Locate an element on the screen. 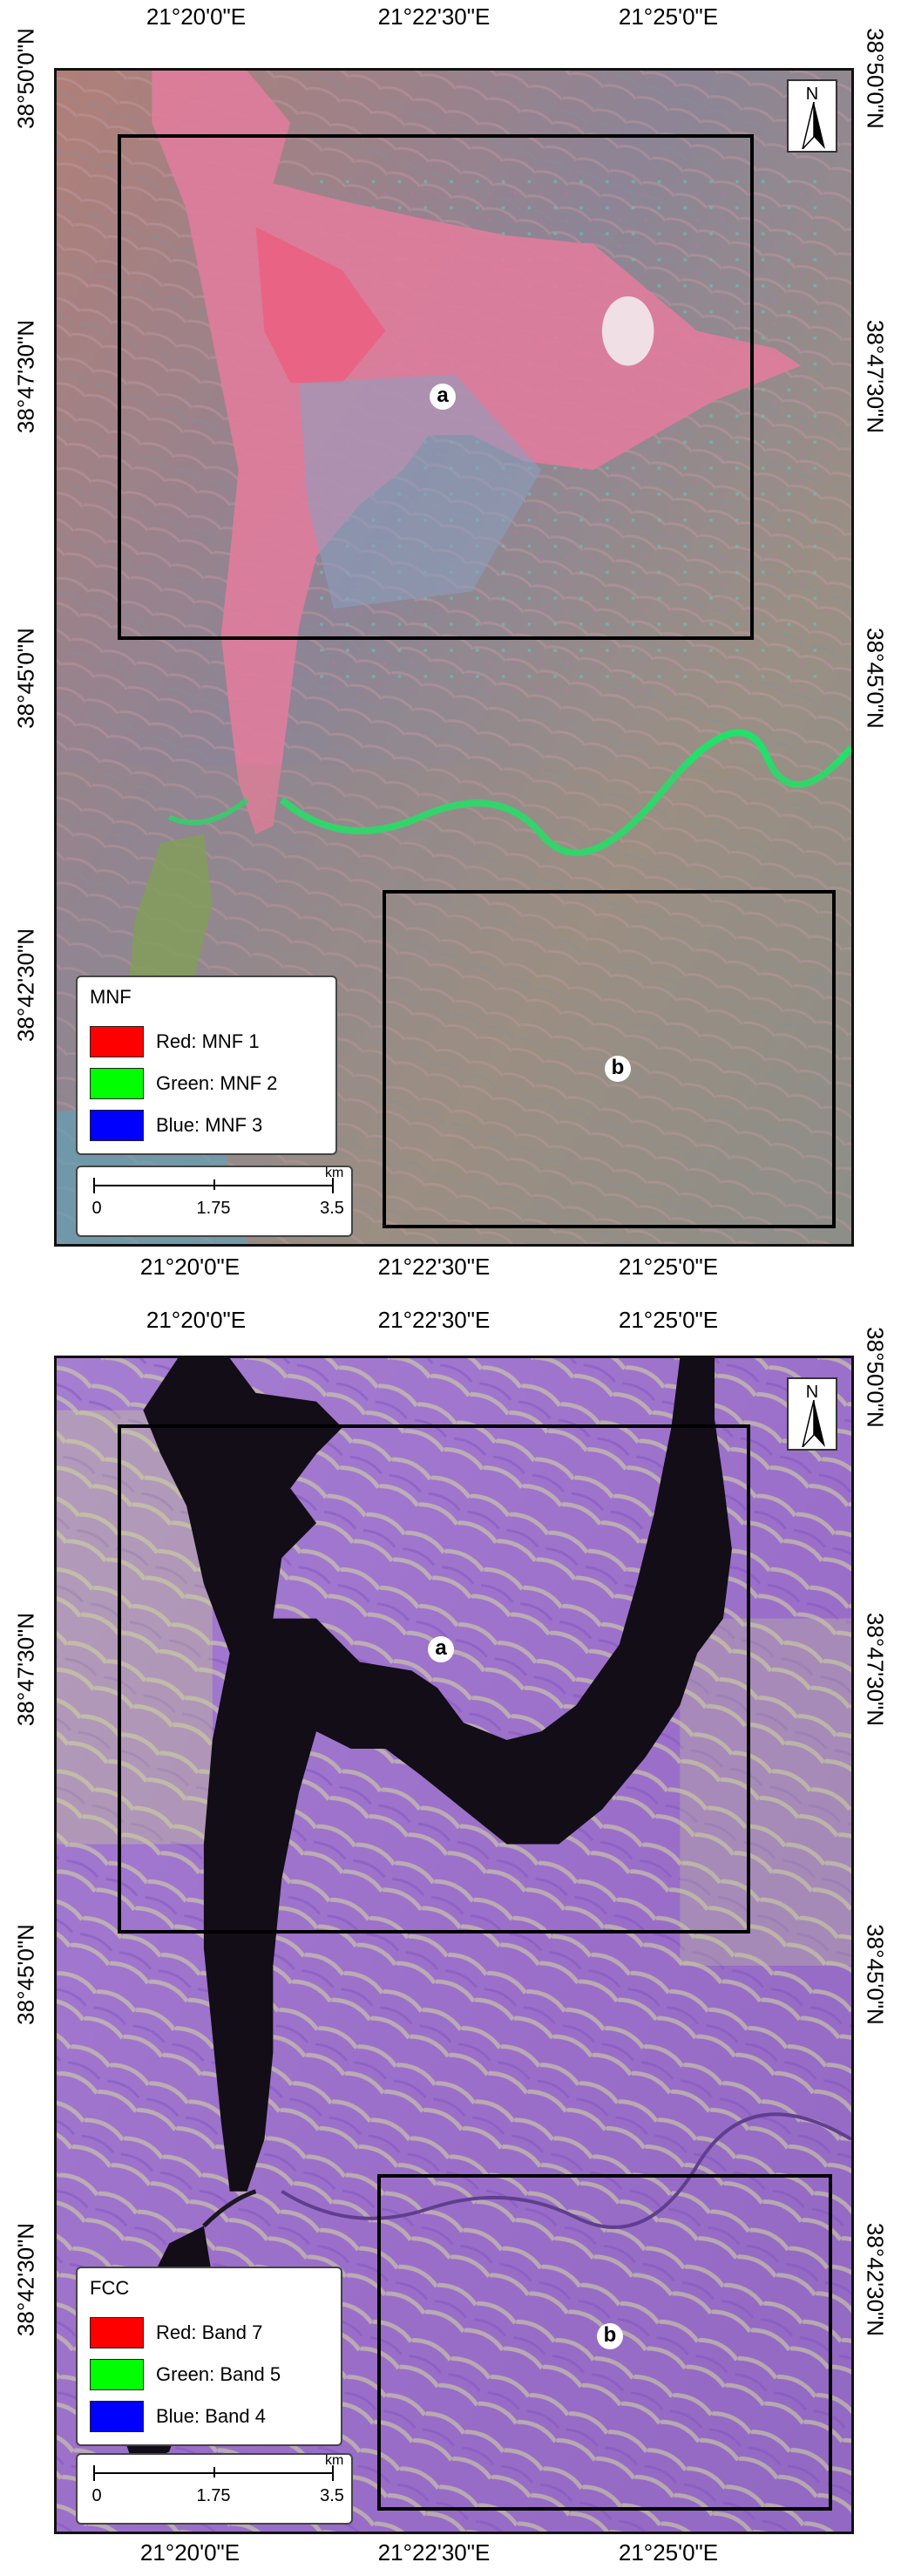 The height and width of the screenshot is (2576, 901). legend-item-red: Red: Band 7 is located at coordinates (176, 2333).